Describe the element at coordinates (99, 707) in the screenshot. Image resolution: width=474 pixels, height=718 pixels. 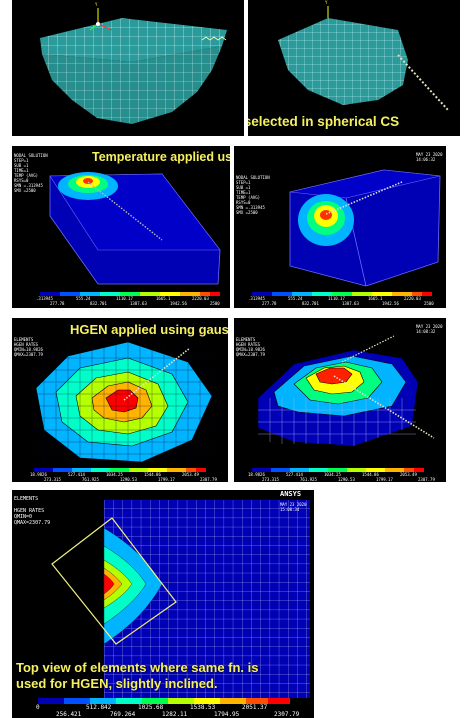
I see `legend-value: 512.842` at that location.